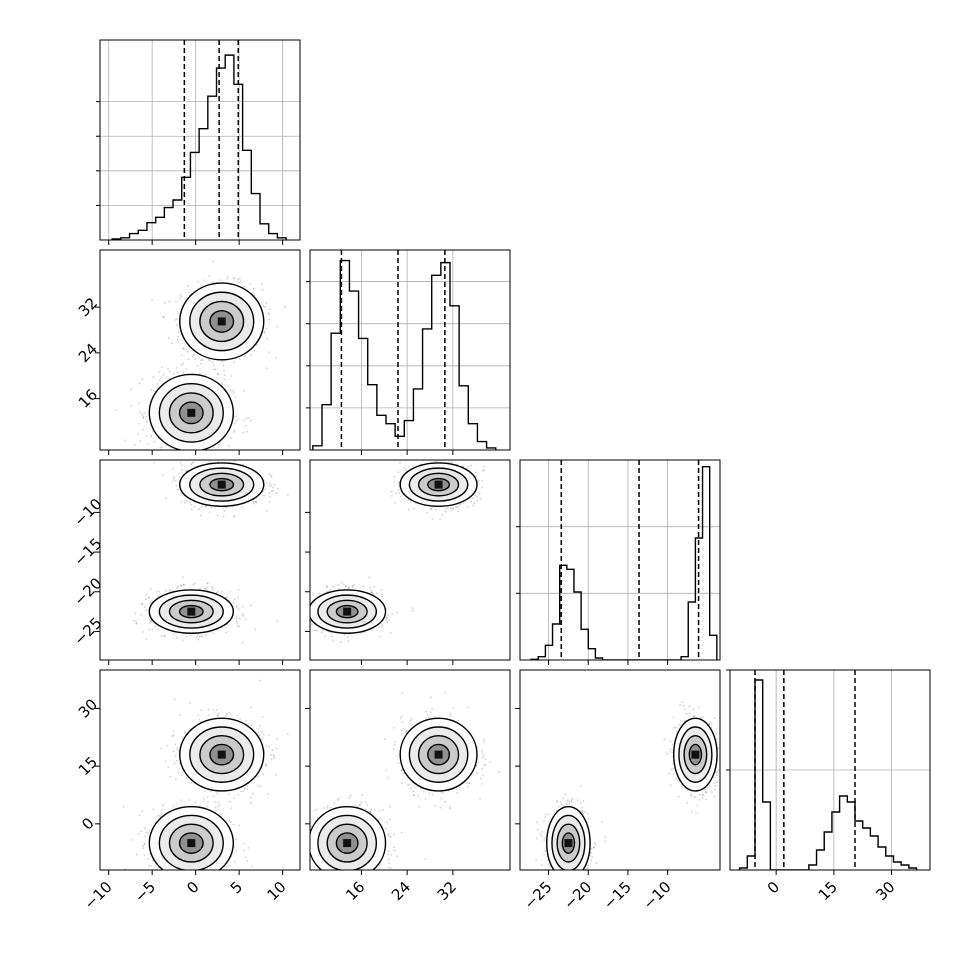  What do you see at coordinates (410, 350) in the screenshot?
I see `panel-frame` at bounding box center [410, 350].